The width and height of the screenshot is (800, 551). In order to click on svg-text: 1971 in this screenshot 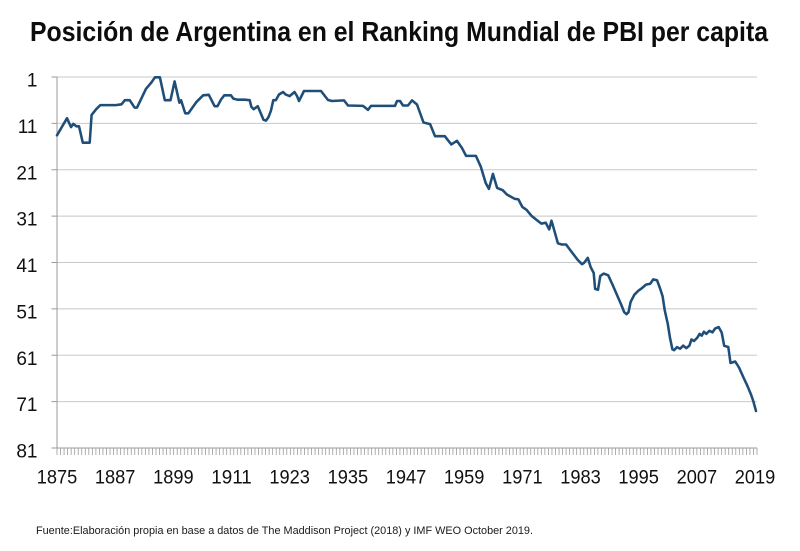, I will do `click(522, 478)`.